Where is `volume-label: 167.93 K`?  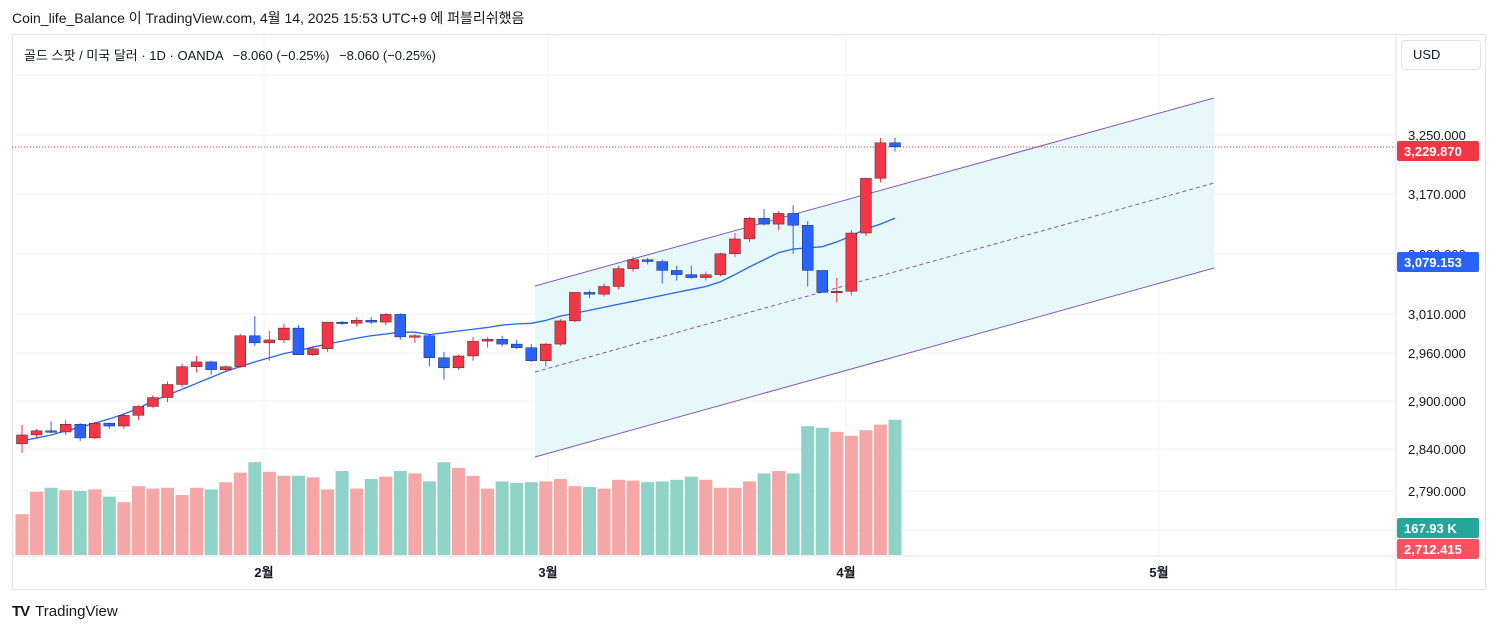
volume-label: 167.93 K is located at coordinates (1430, 528).